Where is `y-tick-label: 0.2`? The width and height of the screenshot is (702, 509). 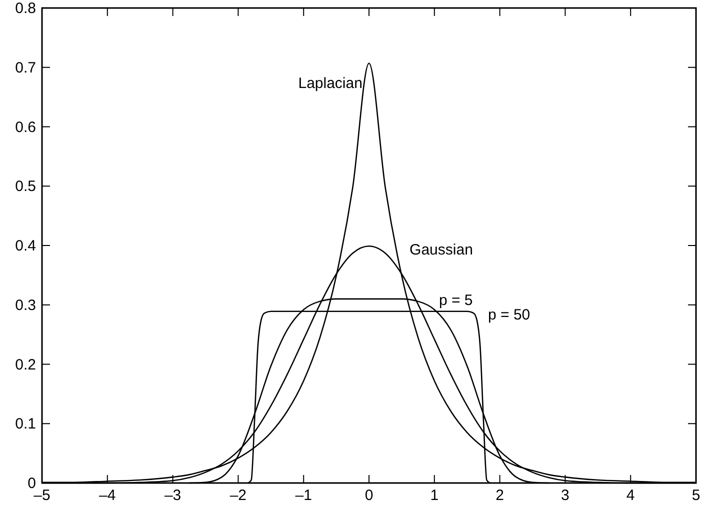
y-tick-label: 0.2 is located at coordinates (25, 365).